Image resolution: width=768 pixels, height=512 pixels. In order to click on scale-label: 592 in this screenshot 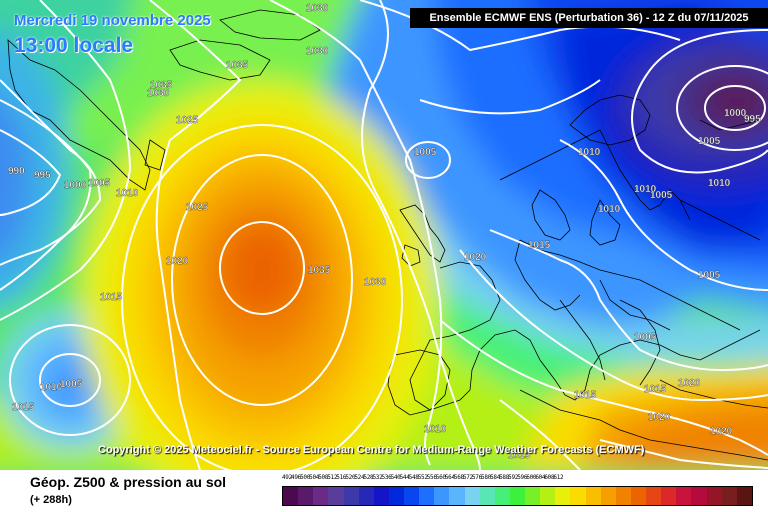, I will do `click(513, 477)`.